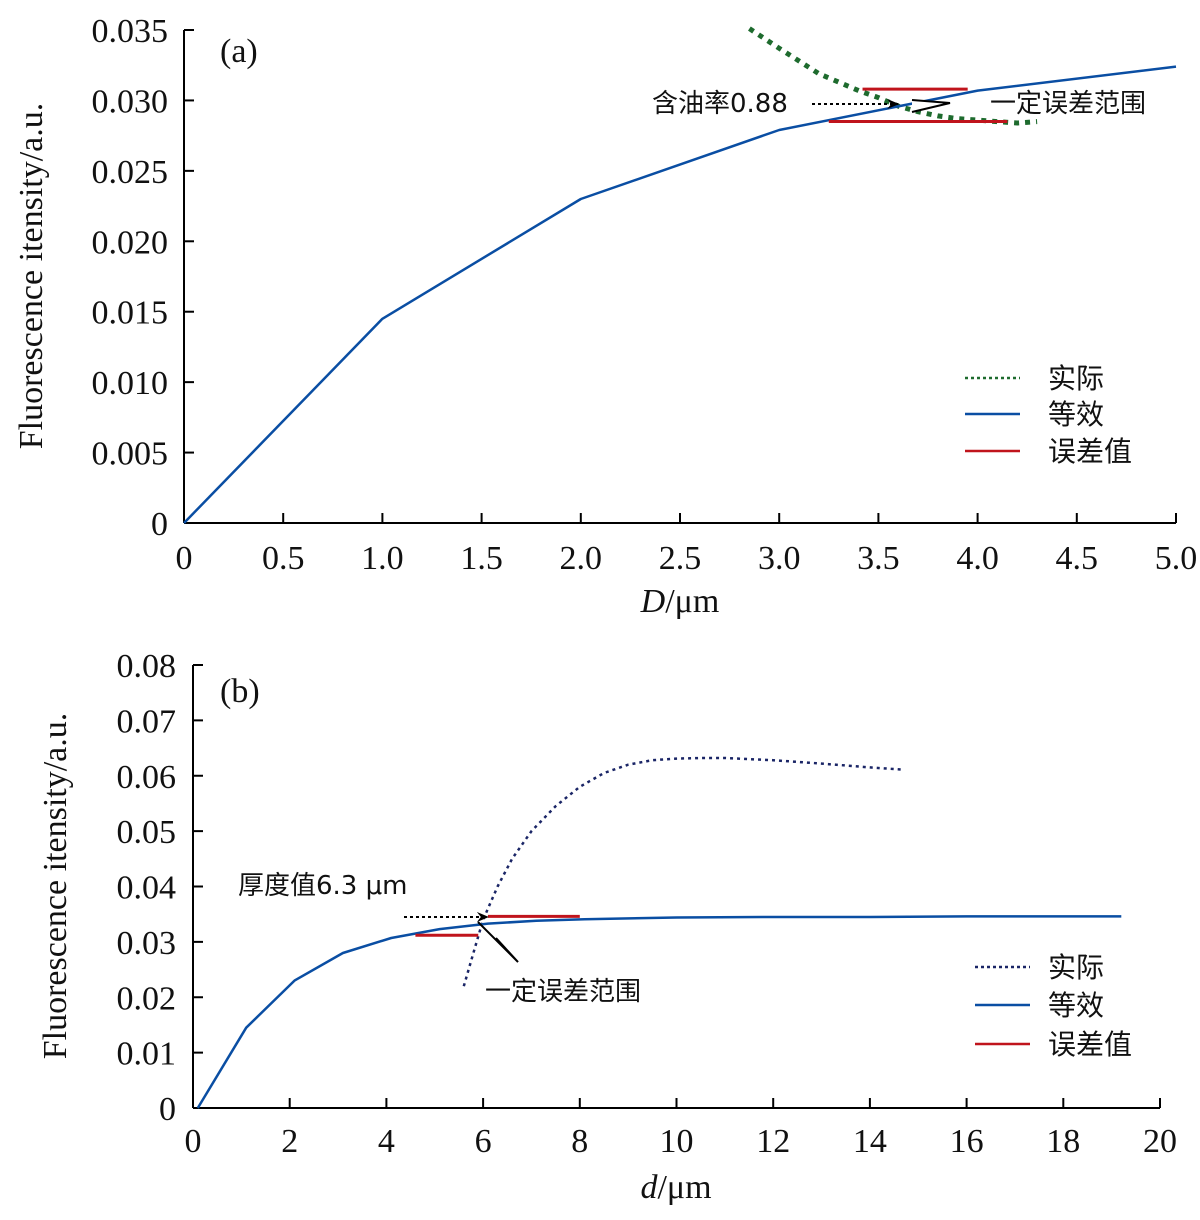 This screenshot has width=1200, height=1220. I want to click on x-axis-title-b: d/μm, so click(675, 1187).